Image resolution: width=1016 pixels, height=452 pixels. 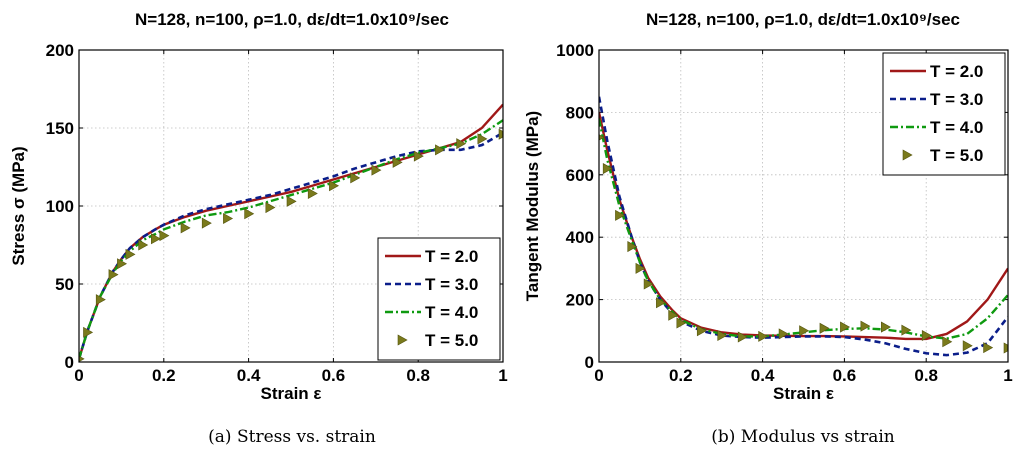 I want to click on y-tick-label: 150, so click(x=60, y=128).